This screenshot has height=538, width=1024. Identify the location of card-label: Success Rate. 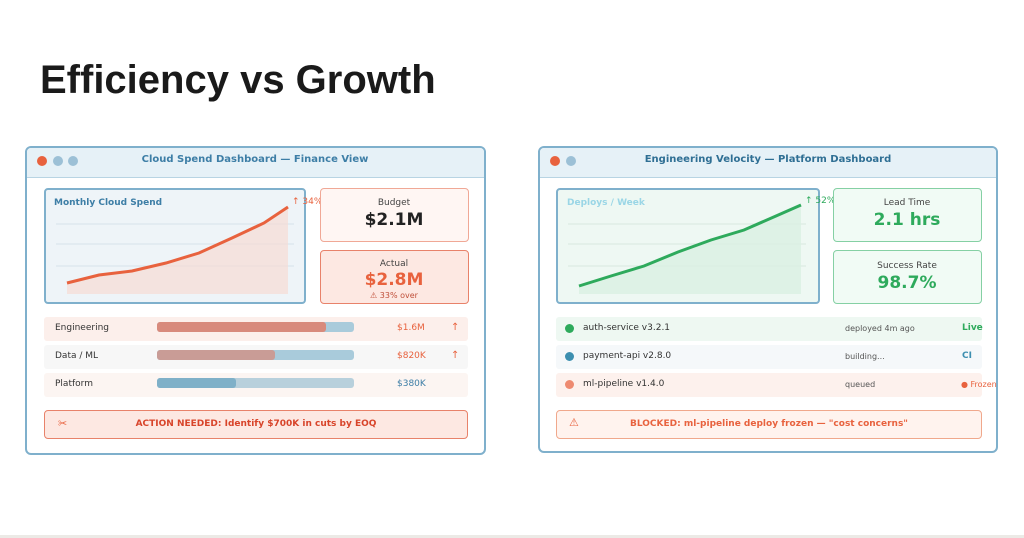
(907, 266).